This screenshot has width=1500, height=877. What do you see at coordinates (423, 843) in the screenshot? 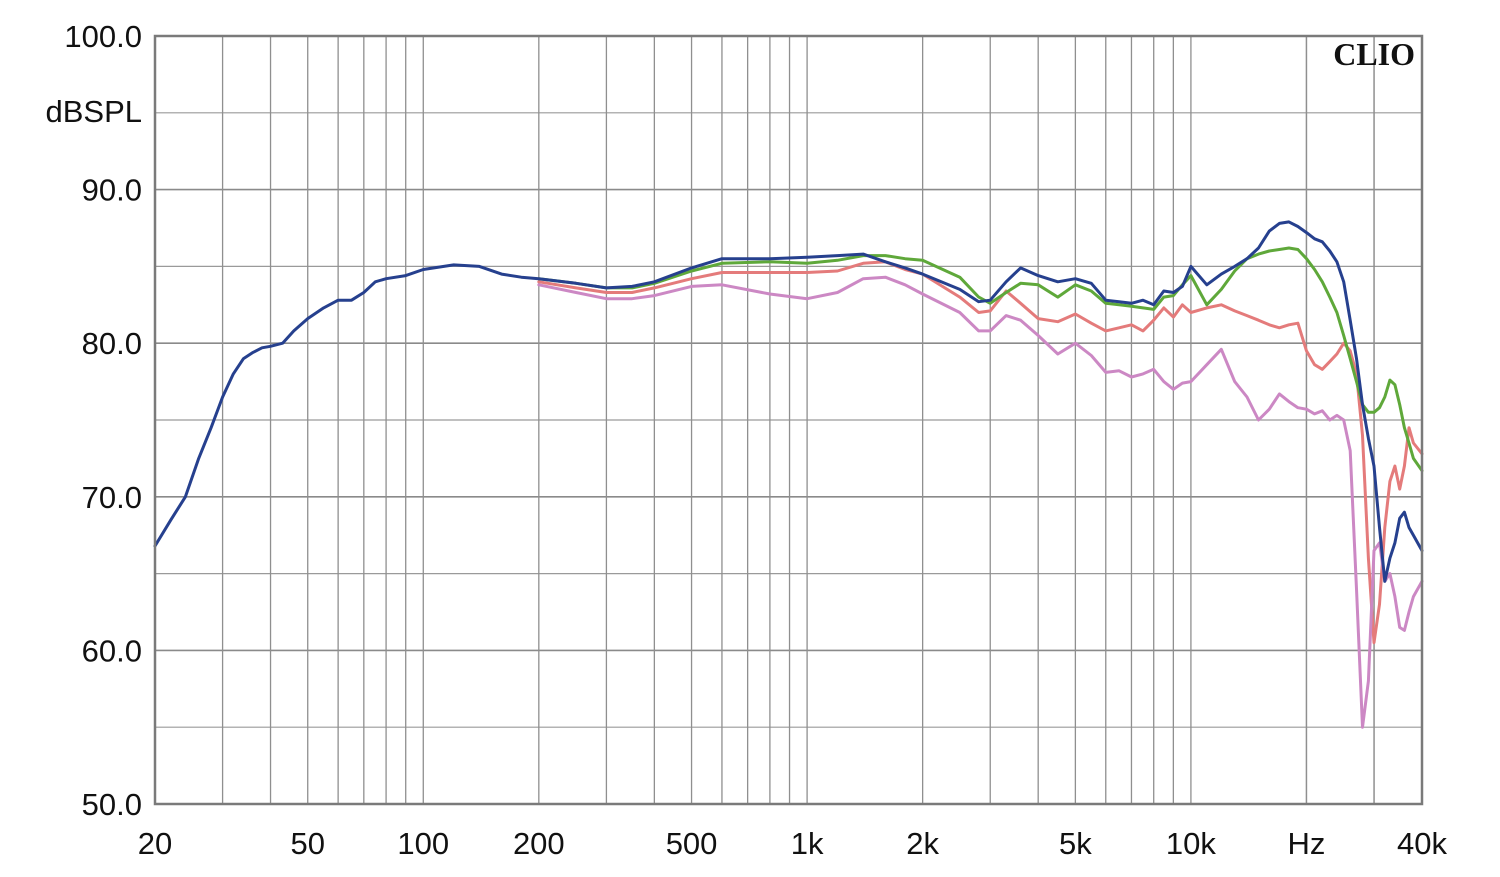
I see `x-tick-label: 100` at bounding box center [423, 843].